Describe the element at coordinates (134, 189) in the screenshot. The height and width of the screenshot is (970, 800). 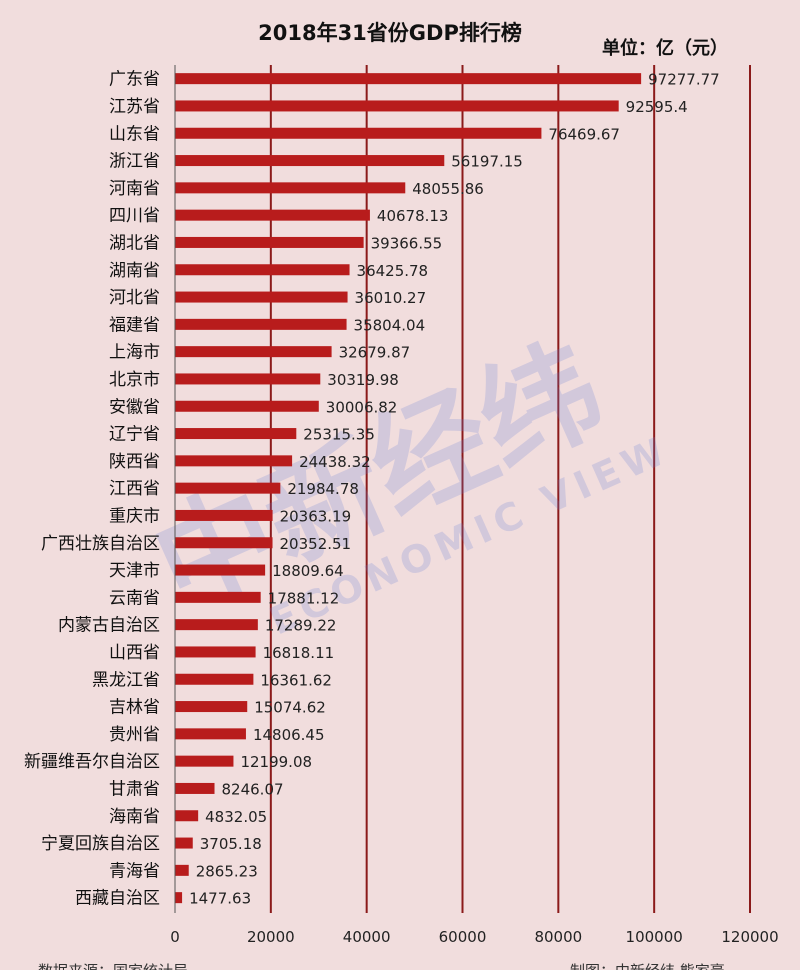
I see `category-label: 河南省` at that location.